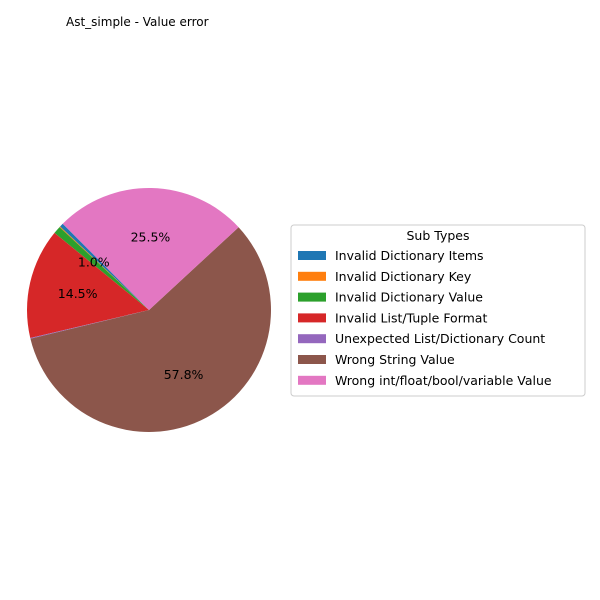 The image size is (600, 600). Describe the element at coordinates (312, 359) in the screenshot. I see `legend-swatch-wrong-string-value` at that location.